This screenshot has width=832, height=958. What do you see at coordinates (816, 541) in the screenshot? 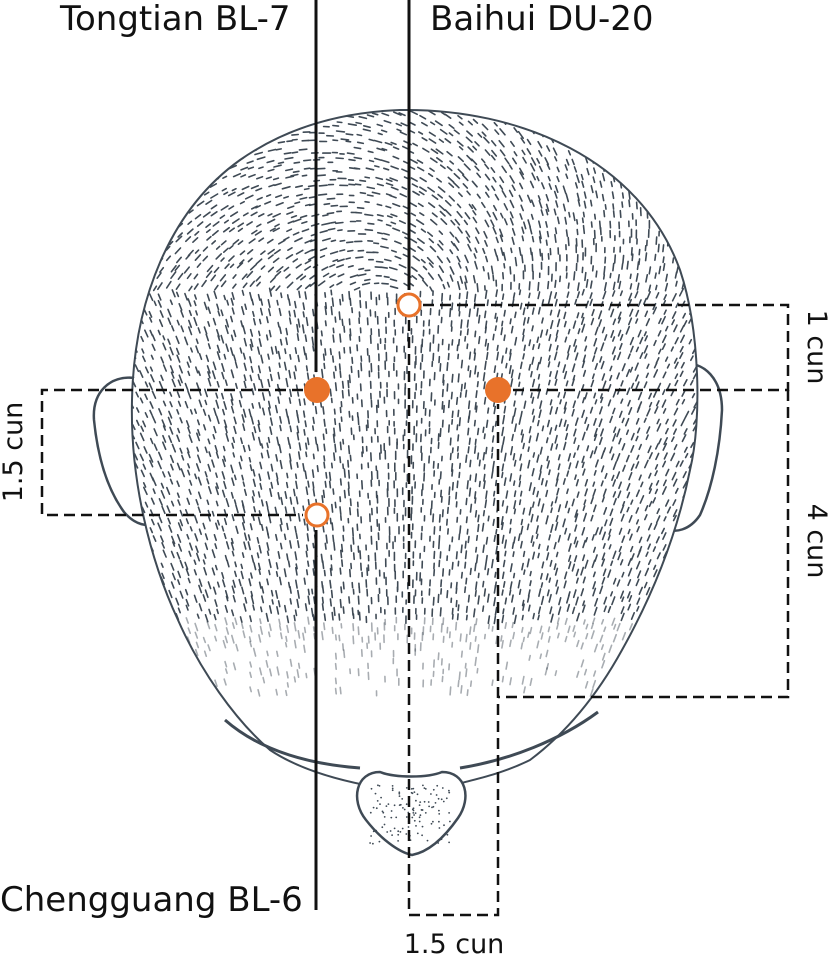
I see `measure-right-long-label: 4 cun` at bounding box center [816, 541].